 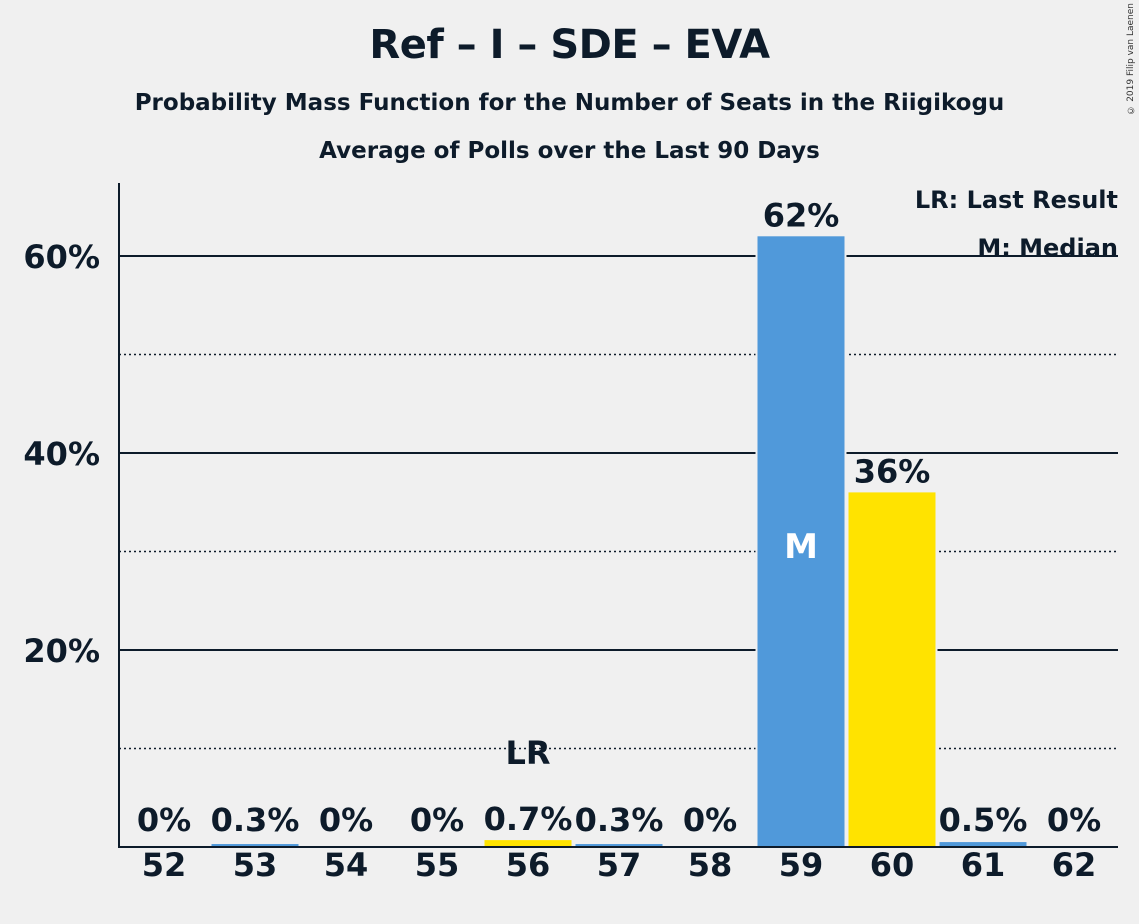 What do you see at coordinates (61, 257) in the screenshot?
I see `y-tick-label: 60%` at bounding box center [61, 257].